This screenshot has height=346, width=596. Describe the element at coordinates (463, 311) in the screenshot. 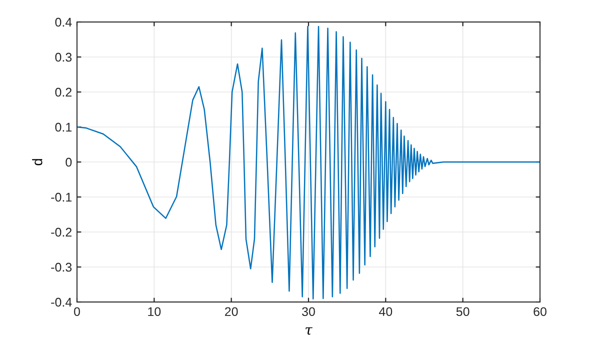

I see `x-tick-label: 50` at that location.